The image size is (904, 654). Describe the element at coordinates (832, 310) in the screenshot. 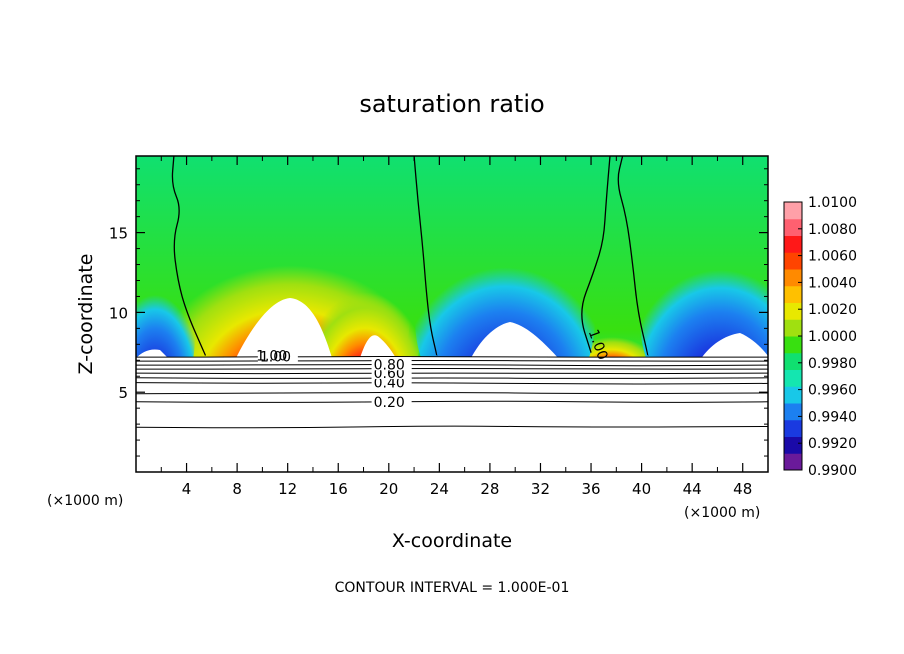

I see `colorbar-tick-label: 1.0020` at that location.